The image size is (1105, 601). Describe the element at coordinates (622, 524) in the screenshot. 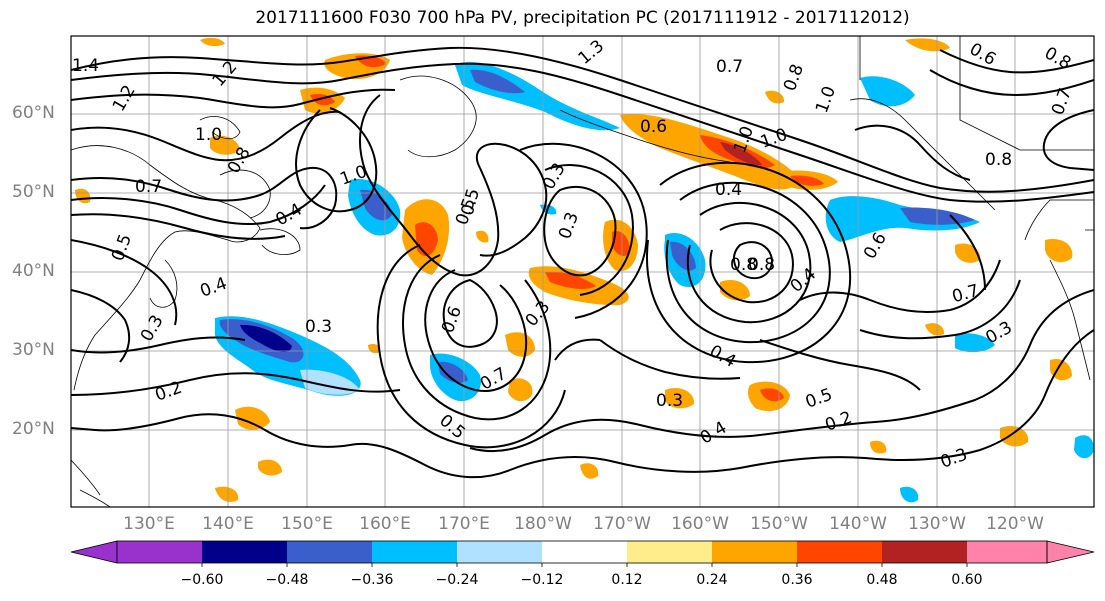

I see `lon-label-170w: 170°W` at that location.